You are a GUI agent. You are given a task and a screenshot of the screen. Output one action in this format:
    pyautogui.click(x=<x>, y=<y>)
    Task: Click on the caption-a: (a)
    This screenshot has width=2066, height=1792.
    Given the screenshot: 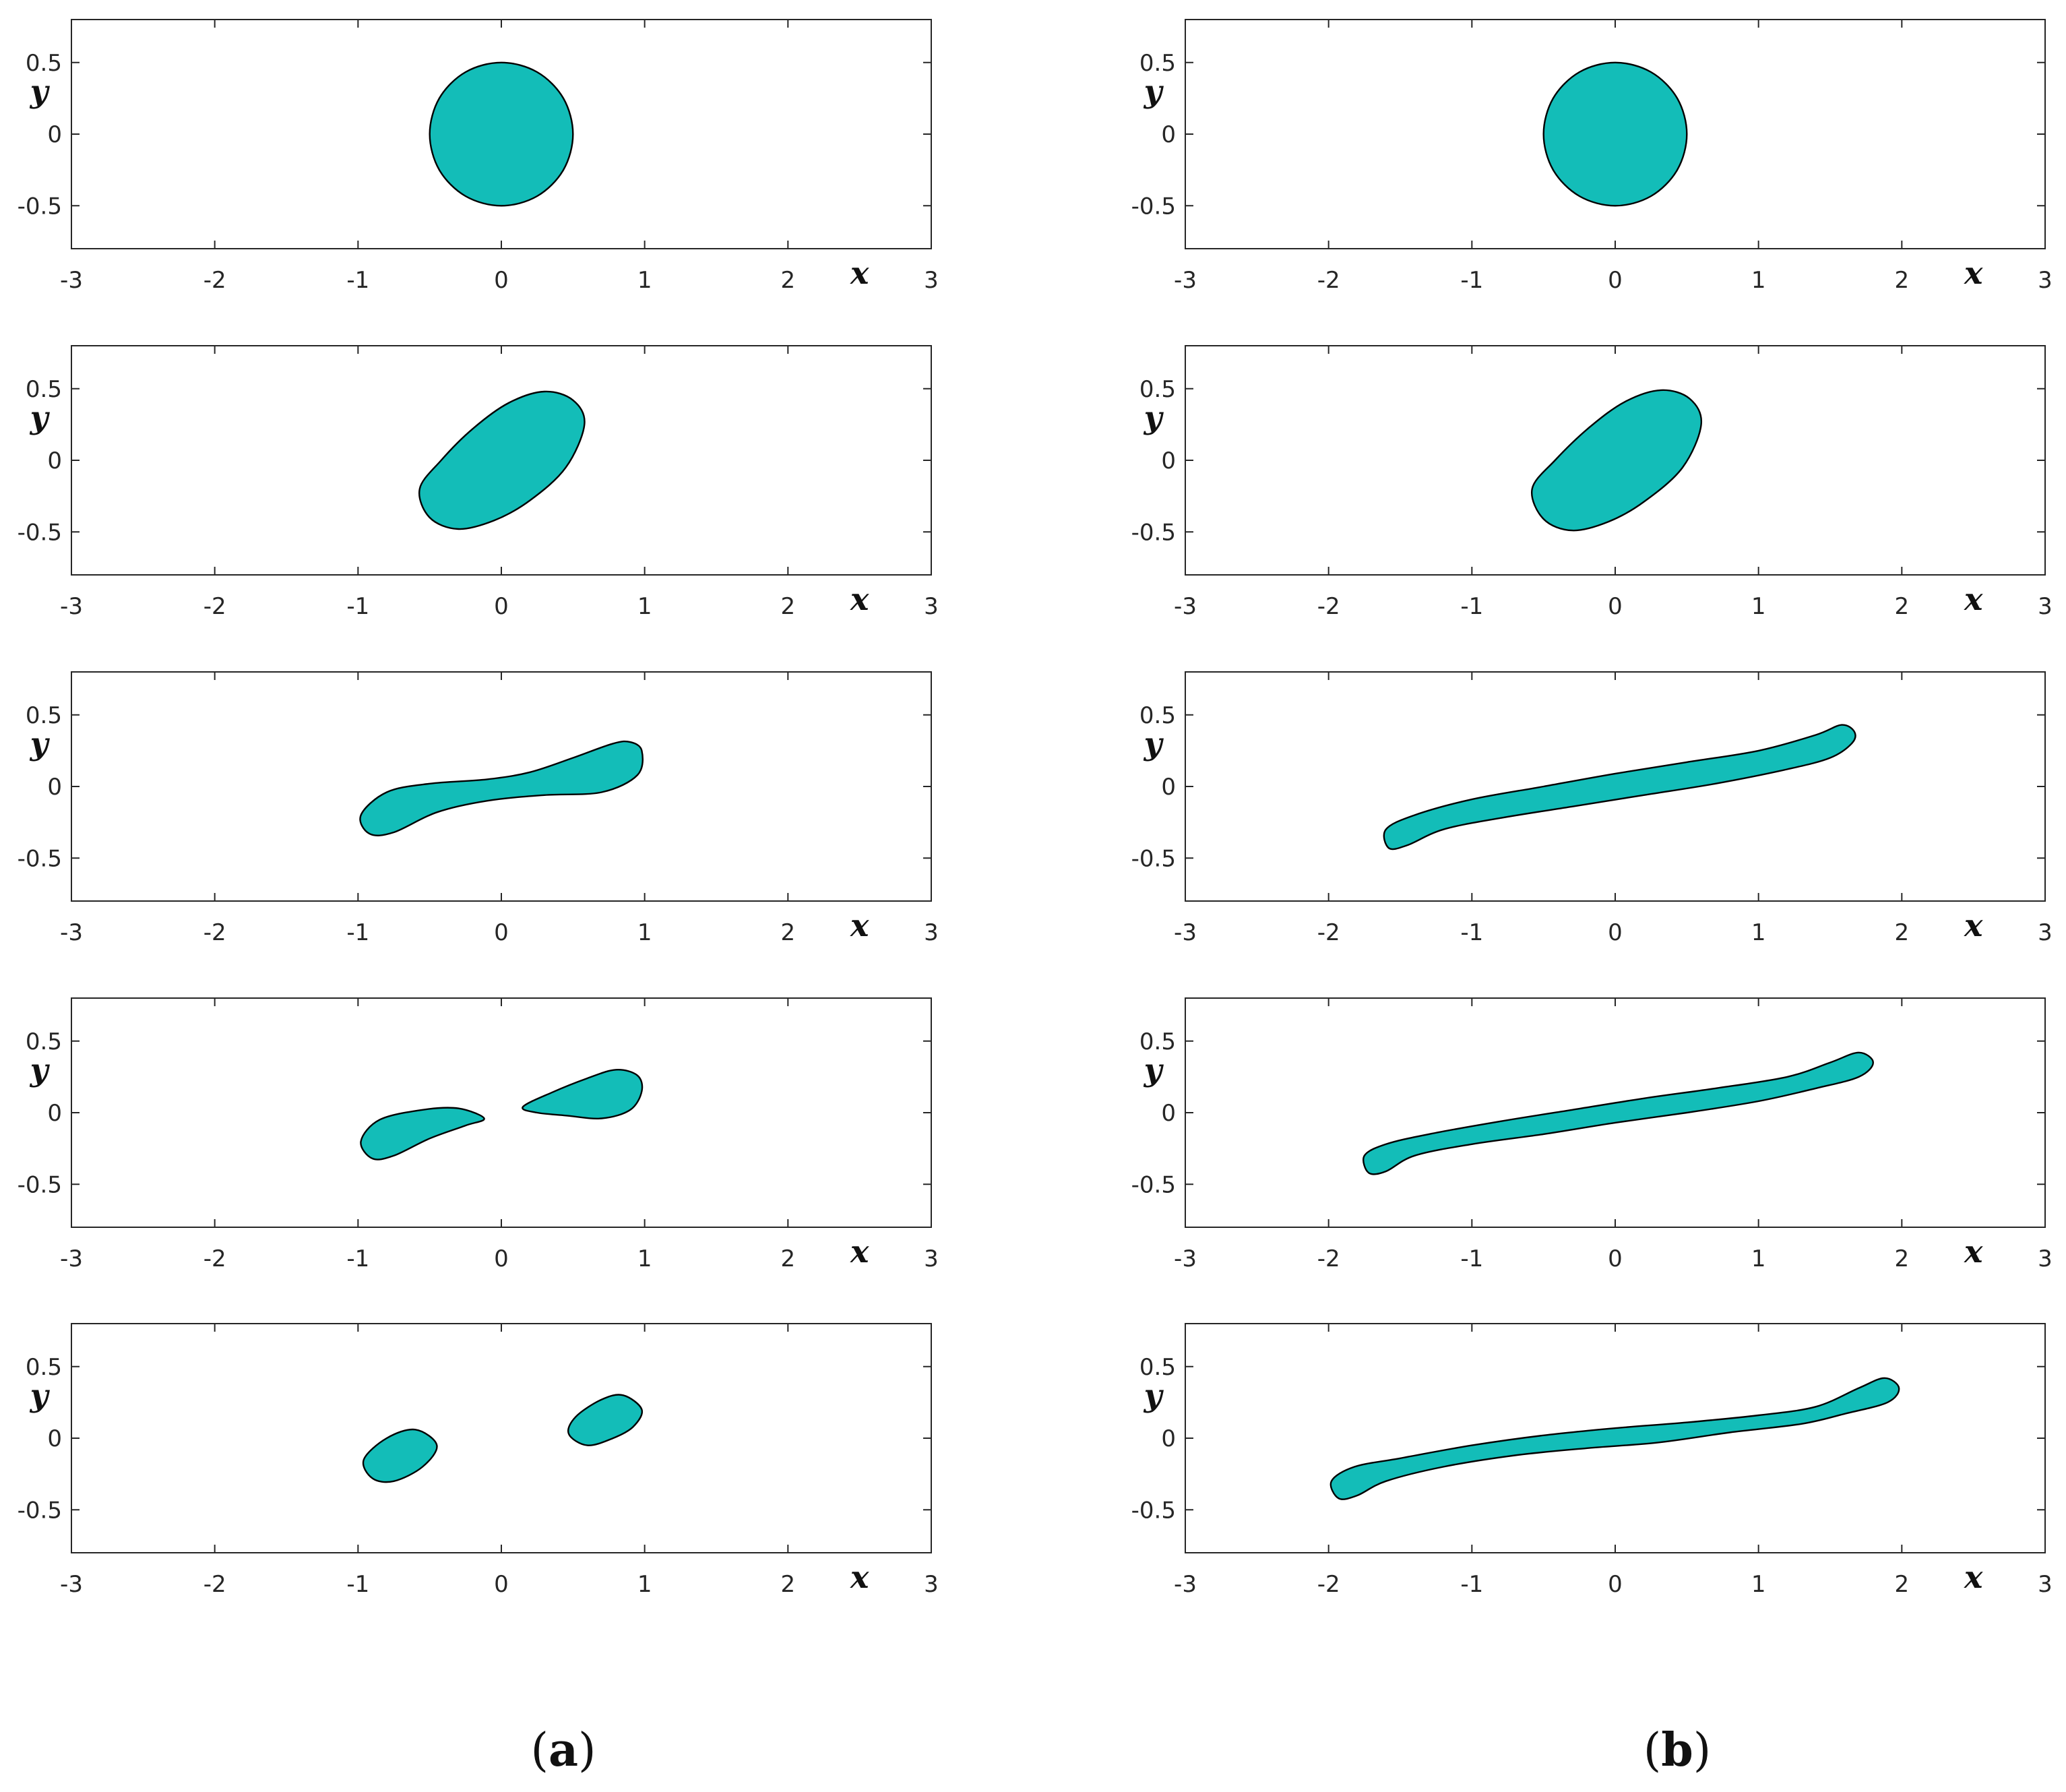 What is the action you would take?
    pyautogui.click(x=563, y=1750)
    